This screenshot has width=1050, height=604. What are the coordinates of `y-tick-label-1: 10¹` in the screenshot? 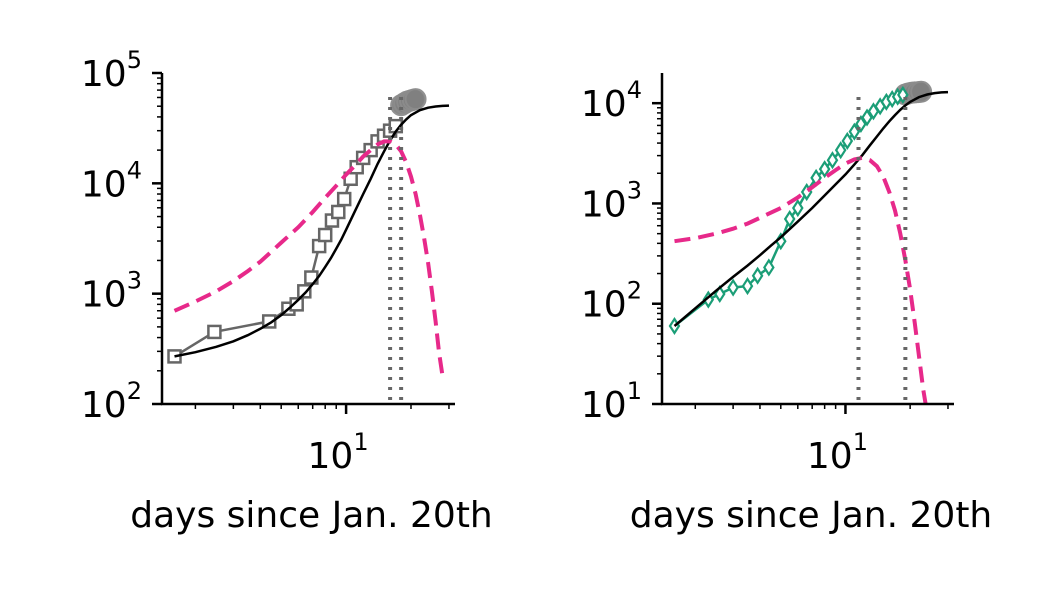 It's located at (611, 401).